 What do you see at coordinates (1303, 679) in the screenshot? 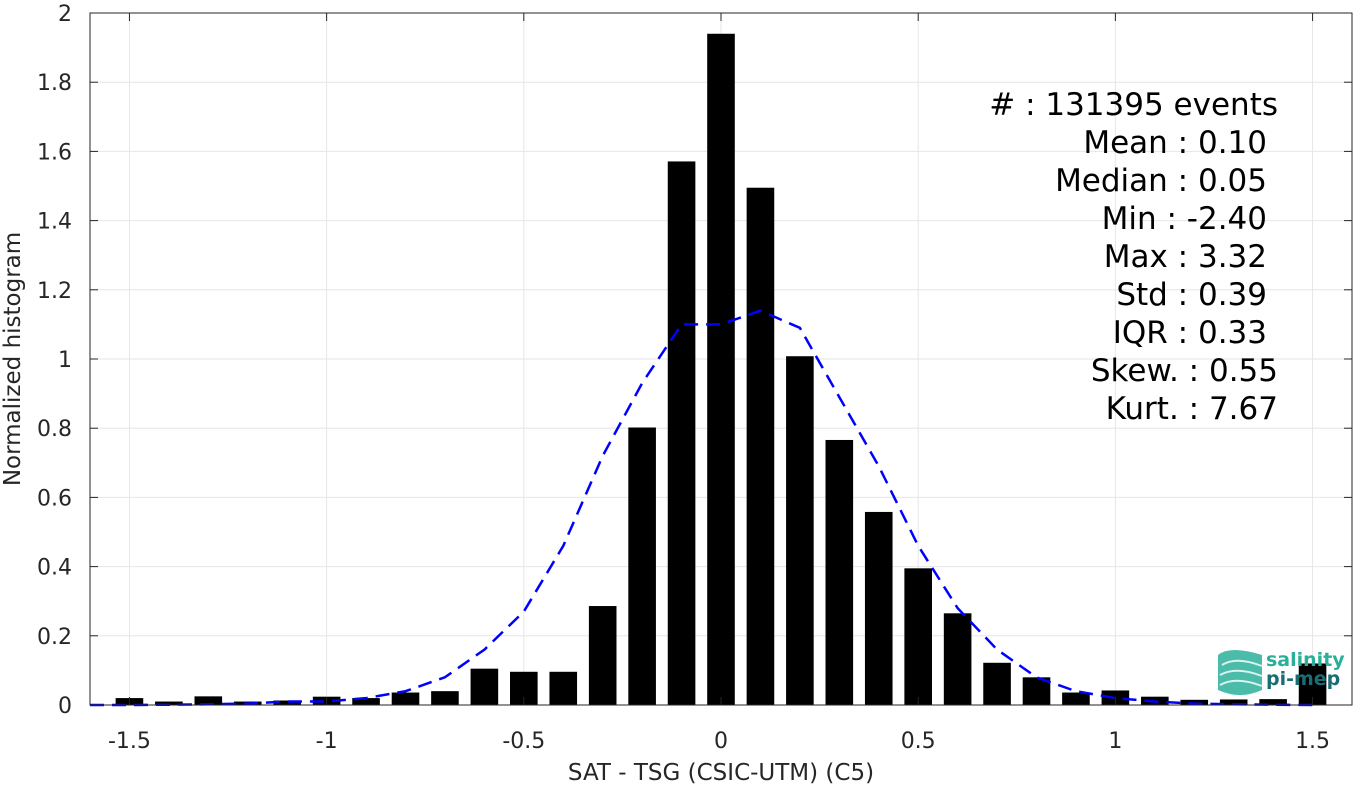
I see `logo-text-pimep: pi-mep` at bounding box center [1303, 679].